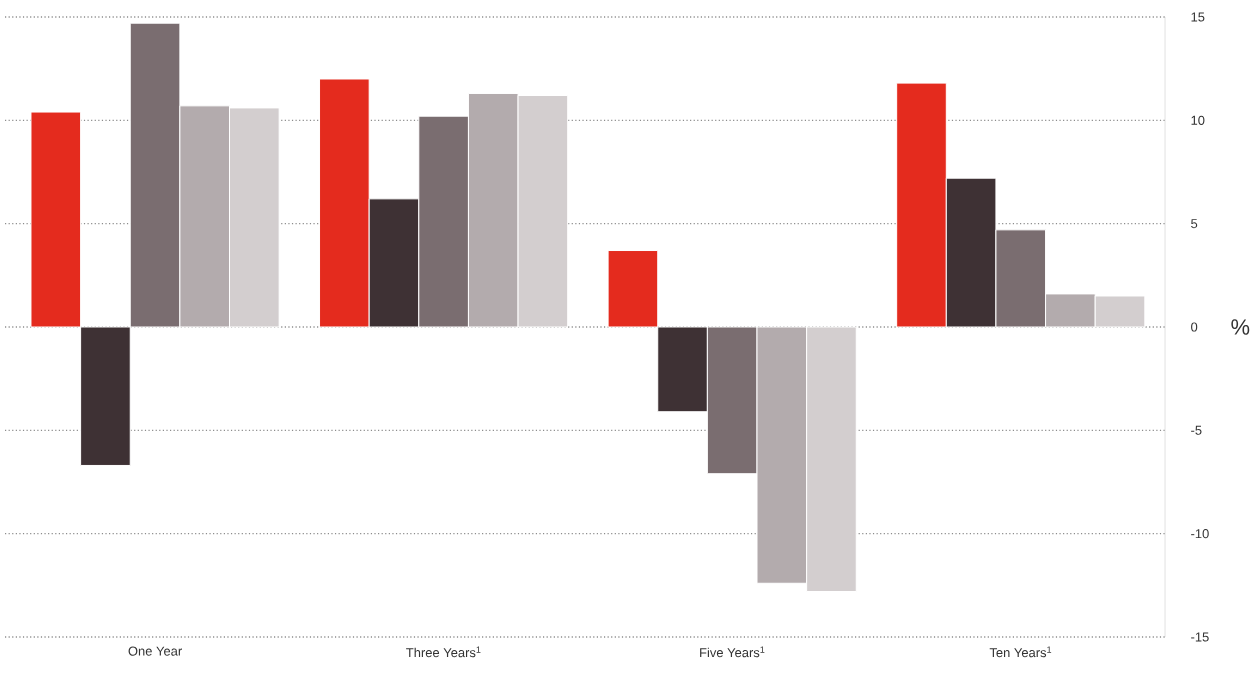 This screenshot has width=1257, height=676. Describe the element at coordinates (1196, 430) in the screenshot. I see `y-tick-label: -5` at that location.